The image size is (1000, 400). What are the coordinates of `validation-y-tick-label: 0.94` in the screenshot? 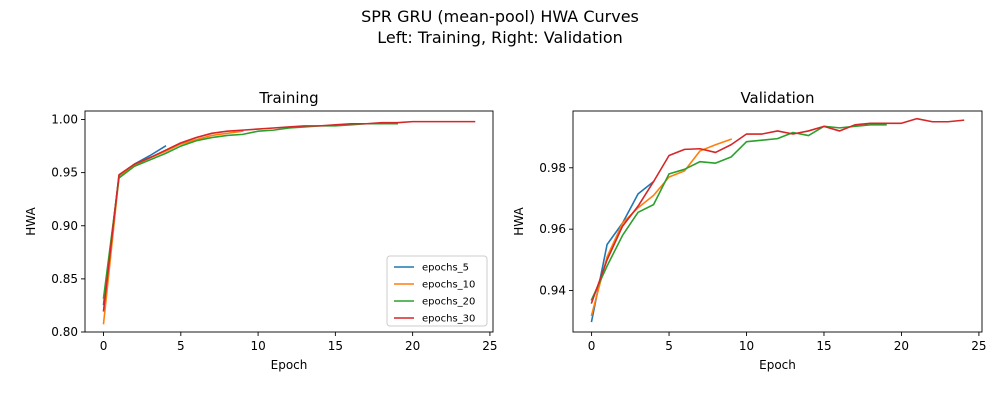 It's located at (552, 291).